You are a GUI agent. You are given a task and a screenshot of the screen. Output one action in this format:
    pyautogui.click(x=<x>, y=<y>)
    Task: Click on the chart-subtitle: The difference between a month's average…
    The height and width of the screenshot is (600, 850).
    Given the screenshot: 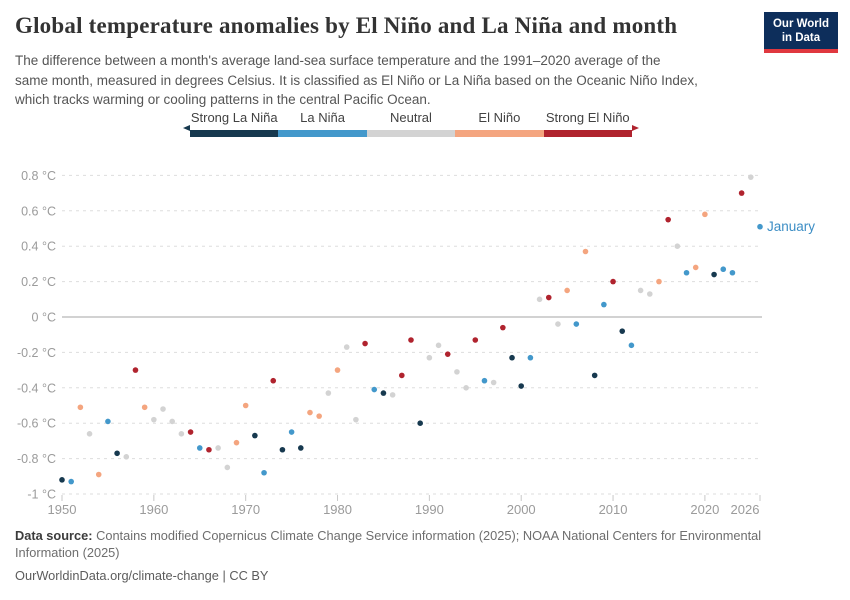 What is the action you would take?
    pyautogui.click(x=395, y=80)
    